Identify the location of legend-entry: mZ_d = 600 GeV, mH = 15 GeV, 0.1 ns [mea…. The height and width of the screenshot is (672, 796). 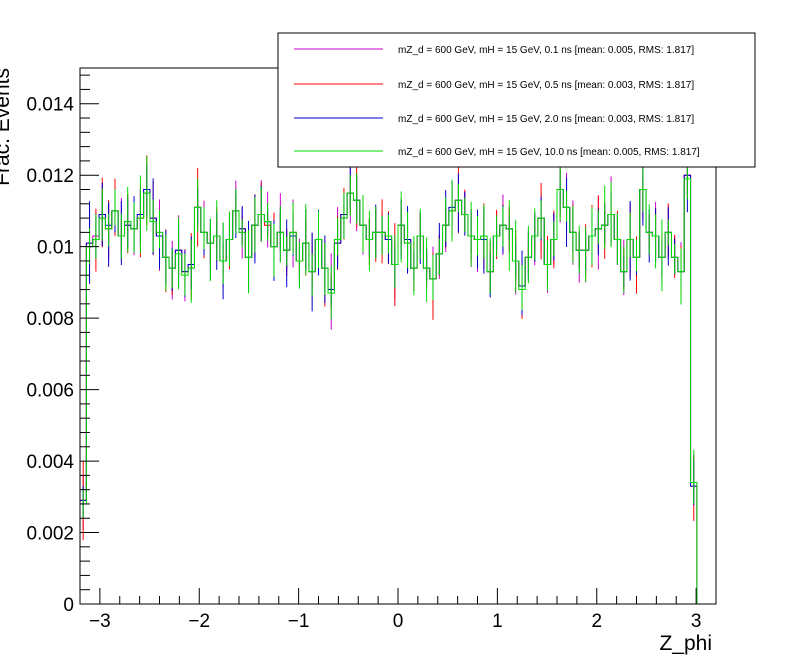
(546, 50).